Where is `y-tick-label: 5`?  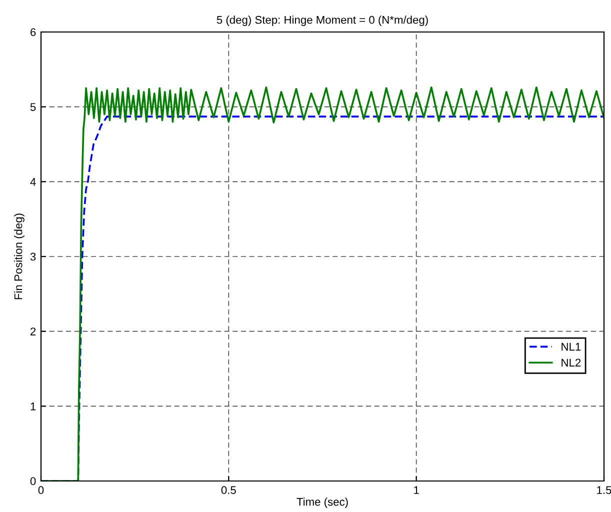 y-tick-label: 5 is located at coordinates (33, 107).